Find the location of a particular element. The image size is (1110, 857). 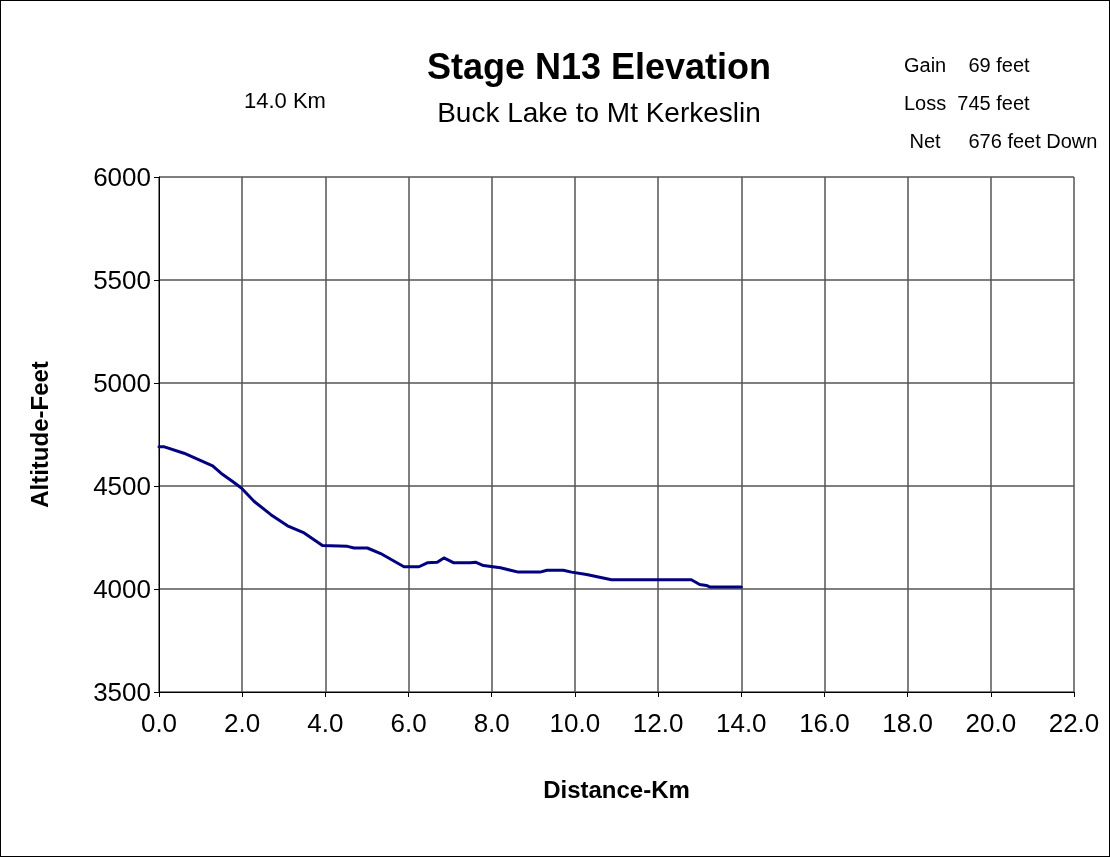

x-tick-label: 20.0 is located at coordinates (991, 723).